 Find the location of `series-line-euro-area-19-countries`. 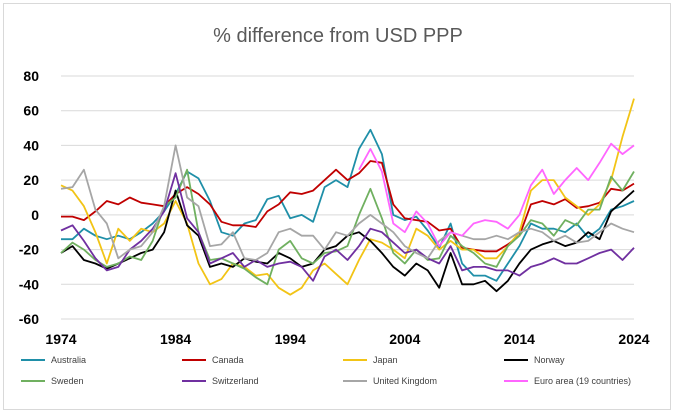

series-line-euro-area-19-countries is located at coordinates (496, 194).